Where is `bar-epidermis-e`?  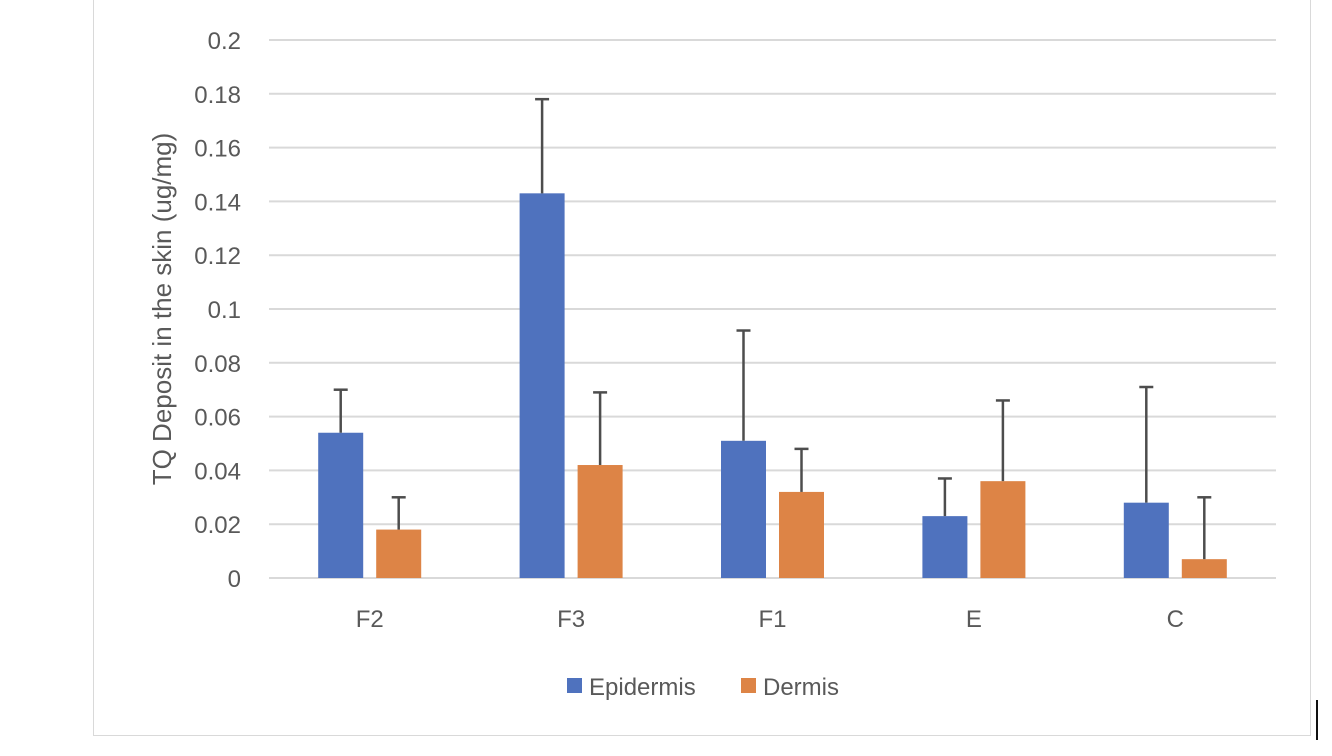 bar-epidermis-e is located at coordinates (945, 547).